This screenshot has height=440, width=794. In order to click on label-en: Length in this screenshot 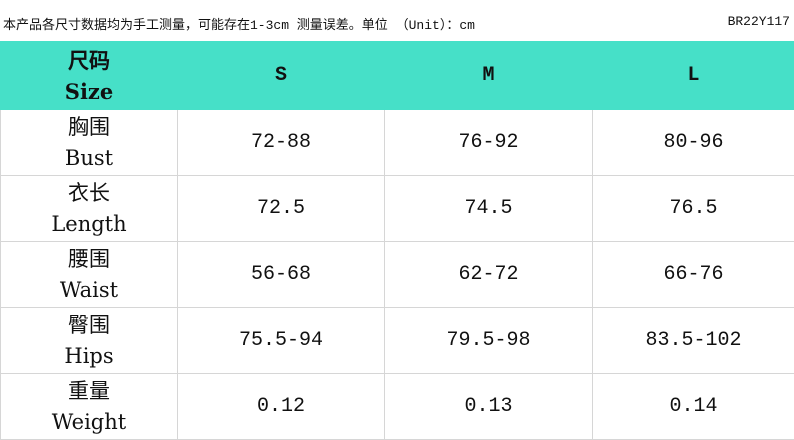, I will do `click(89, 224)`.